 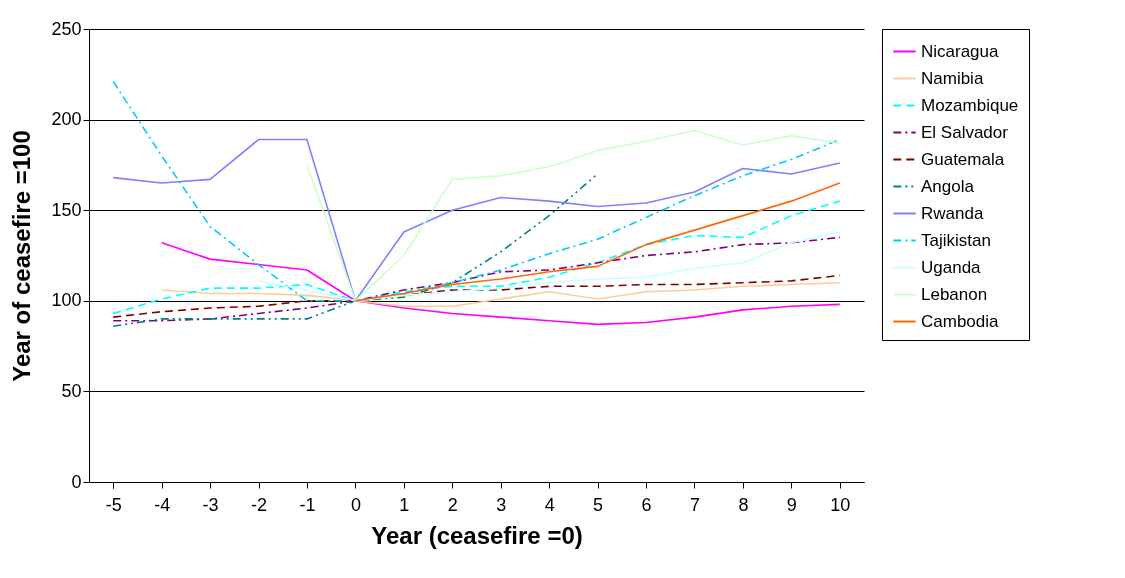 I want to click on x-tick-label: -2, so click(x=259, y=504).